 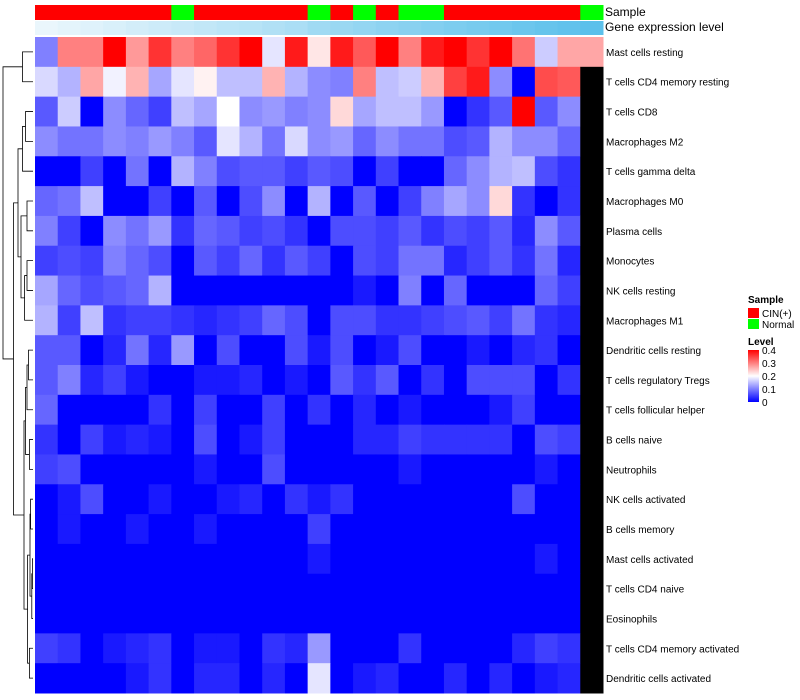 What do you see at coordinates (625, 12) in the screenshot?
I see `sample-track-label: Sample` at bounding box center [625, 12].